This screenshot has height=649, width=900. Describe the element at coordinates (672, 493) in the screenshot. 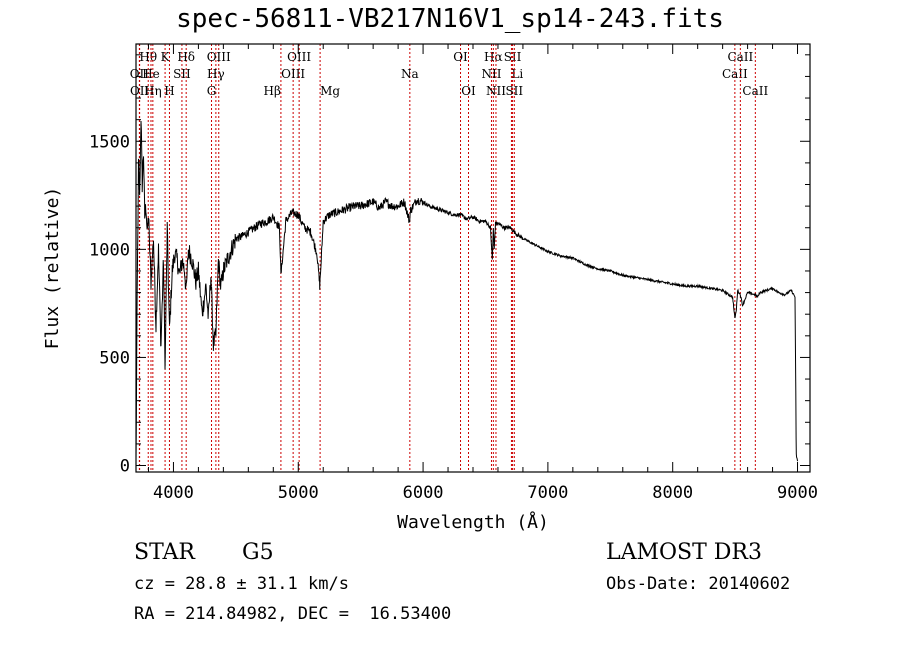

I see `x-tick-label-8000: 8000` at that location.